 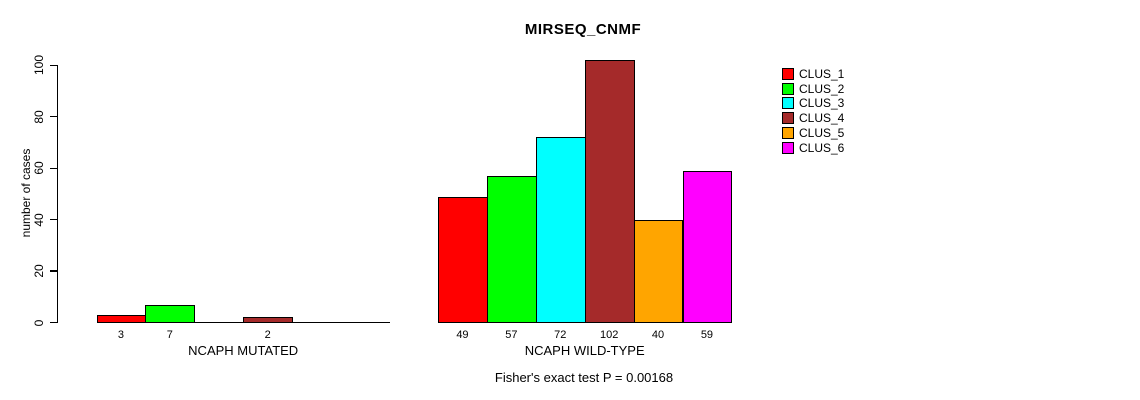 What do you see at coordinates (39, 65) in the screenshot?
I see `y-tick-label: 100` at bounding box center [39, 65].